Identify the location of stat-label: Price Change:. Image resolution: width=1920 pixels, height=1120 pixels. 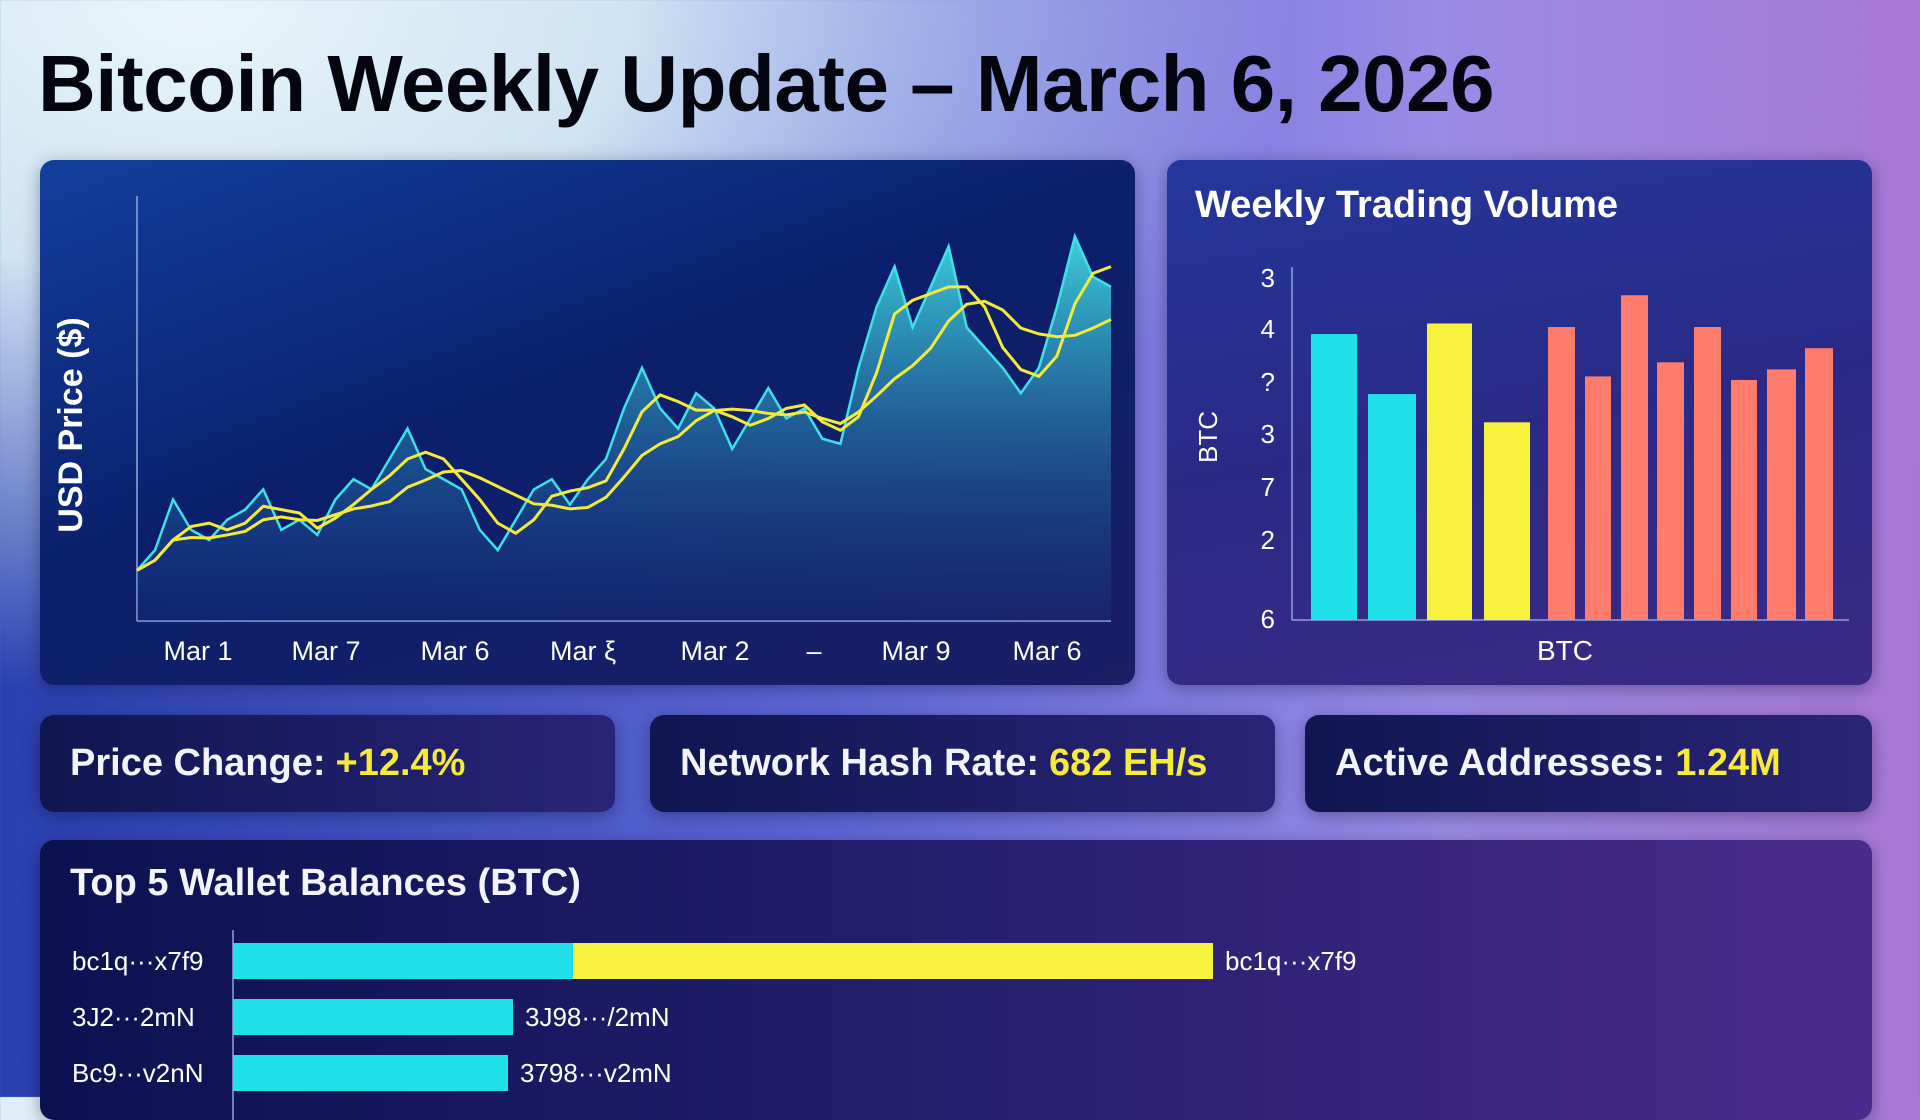
(198, 763).